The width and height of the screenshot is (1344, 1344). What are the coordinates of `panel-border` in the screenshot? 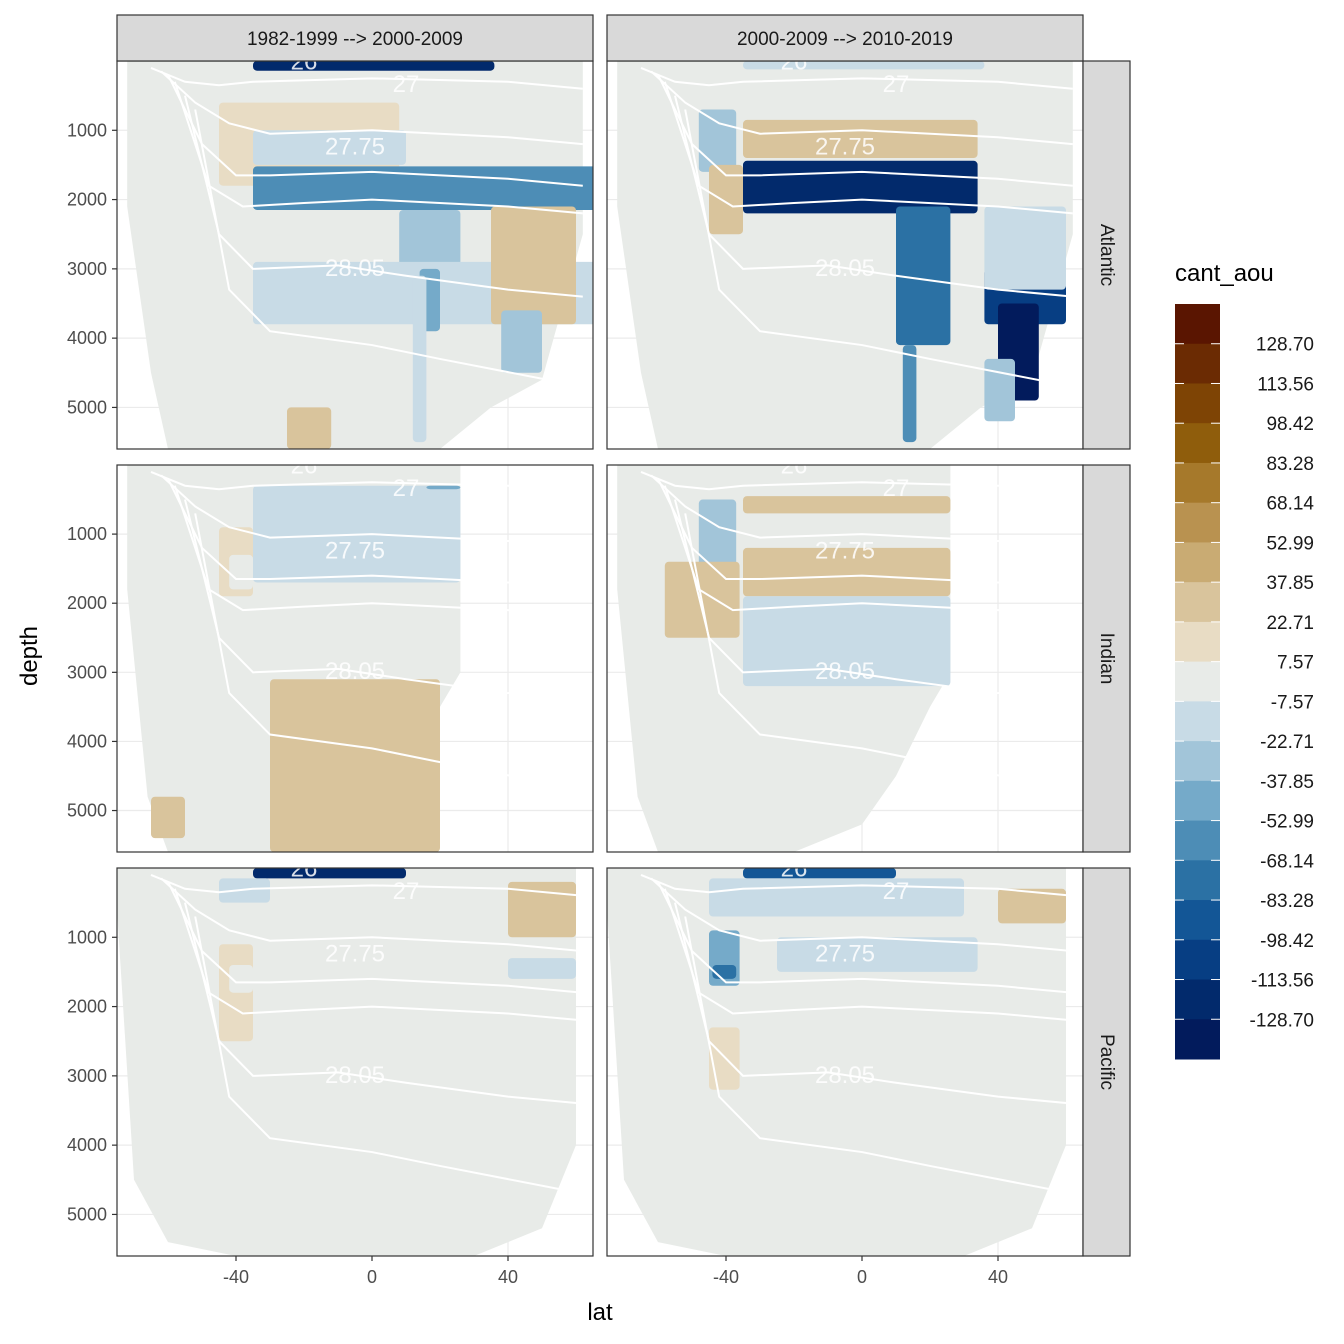 It's located at (355, 1062).